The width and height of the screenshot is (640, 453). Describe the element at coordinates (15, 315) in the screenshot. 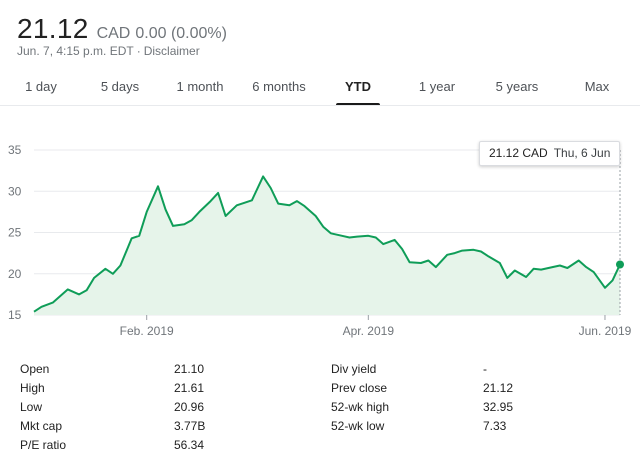

I see `y-tick-label: 15` at that location.